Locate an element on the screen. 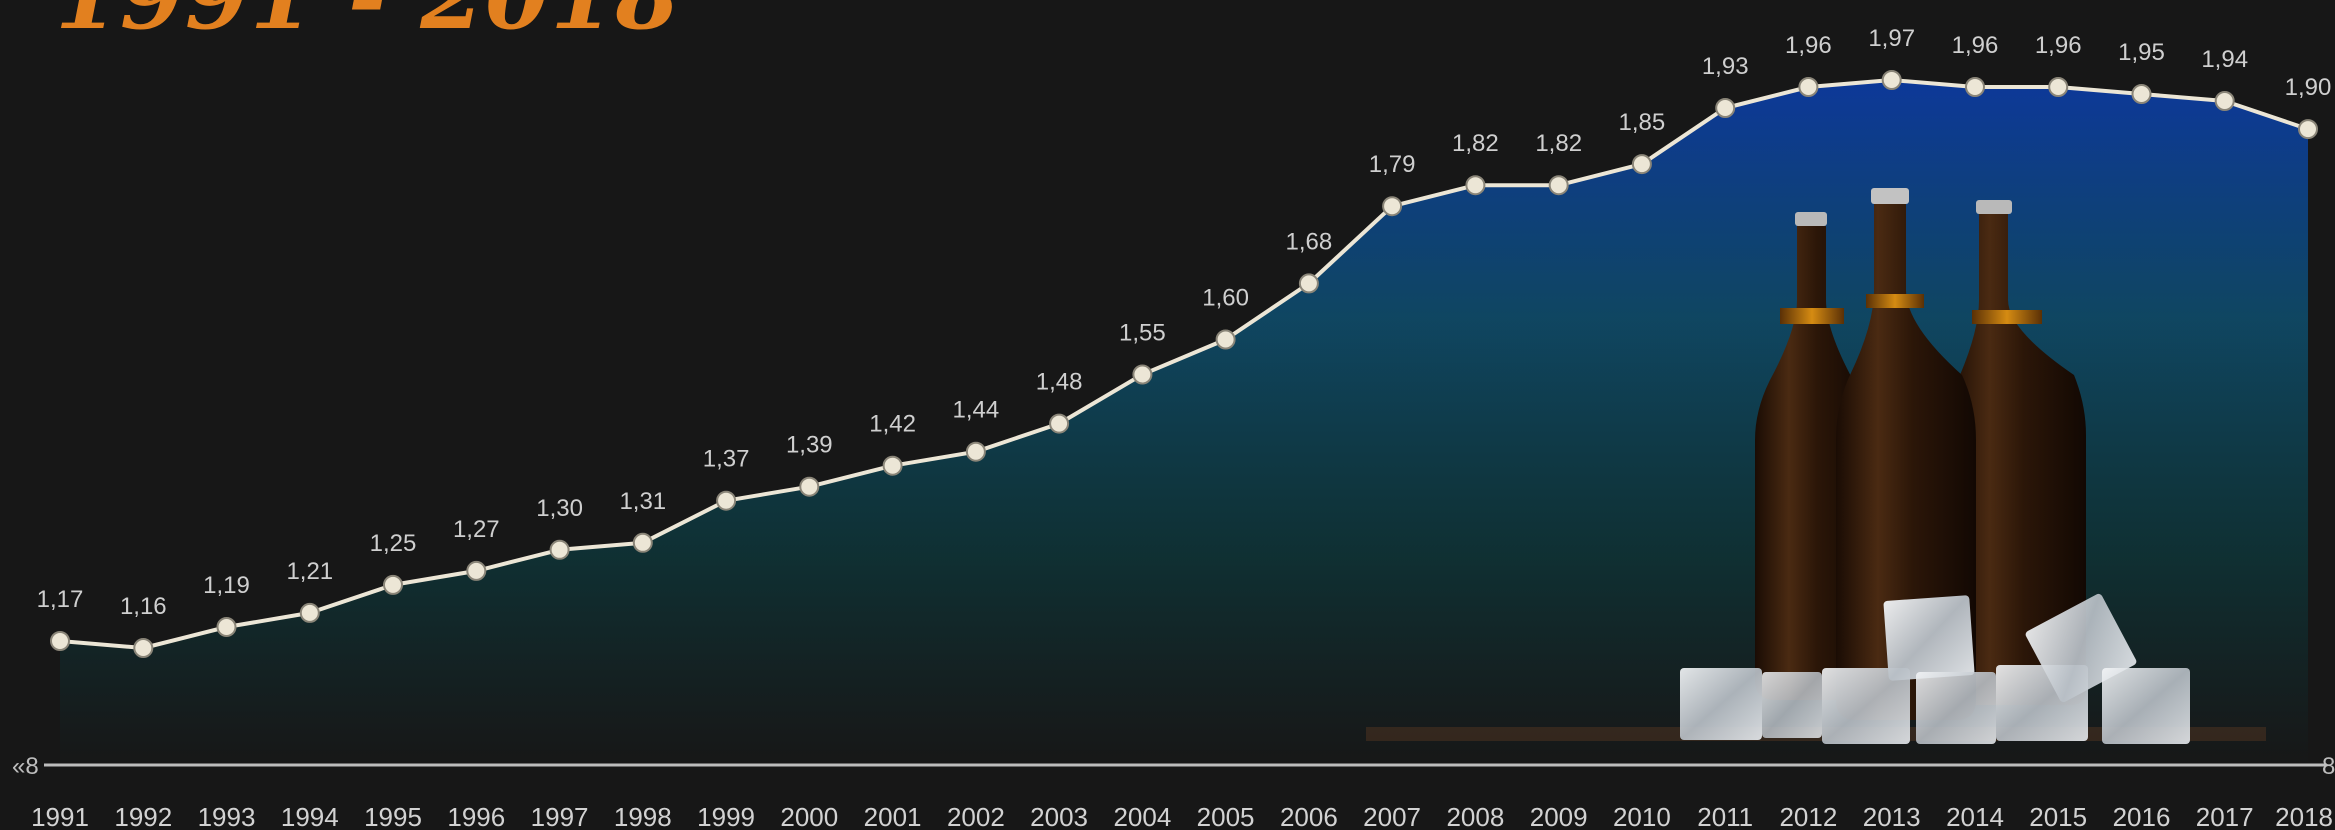 The width and height of the screenshot is (2335, 830). year-label-1991: 1991 is located at coordinates (60, 816).